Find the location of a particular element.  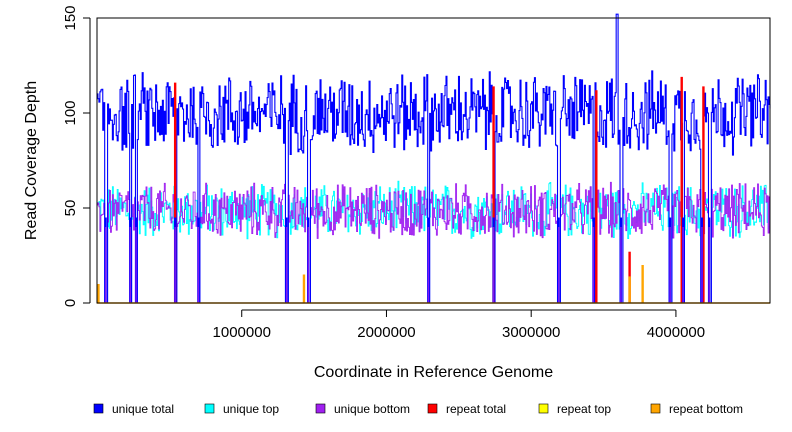

legend-label-unique-bottom: unique bottom is located at coordinates (372, 409).